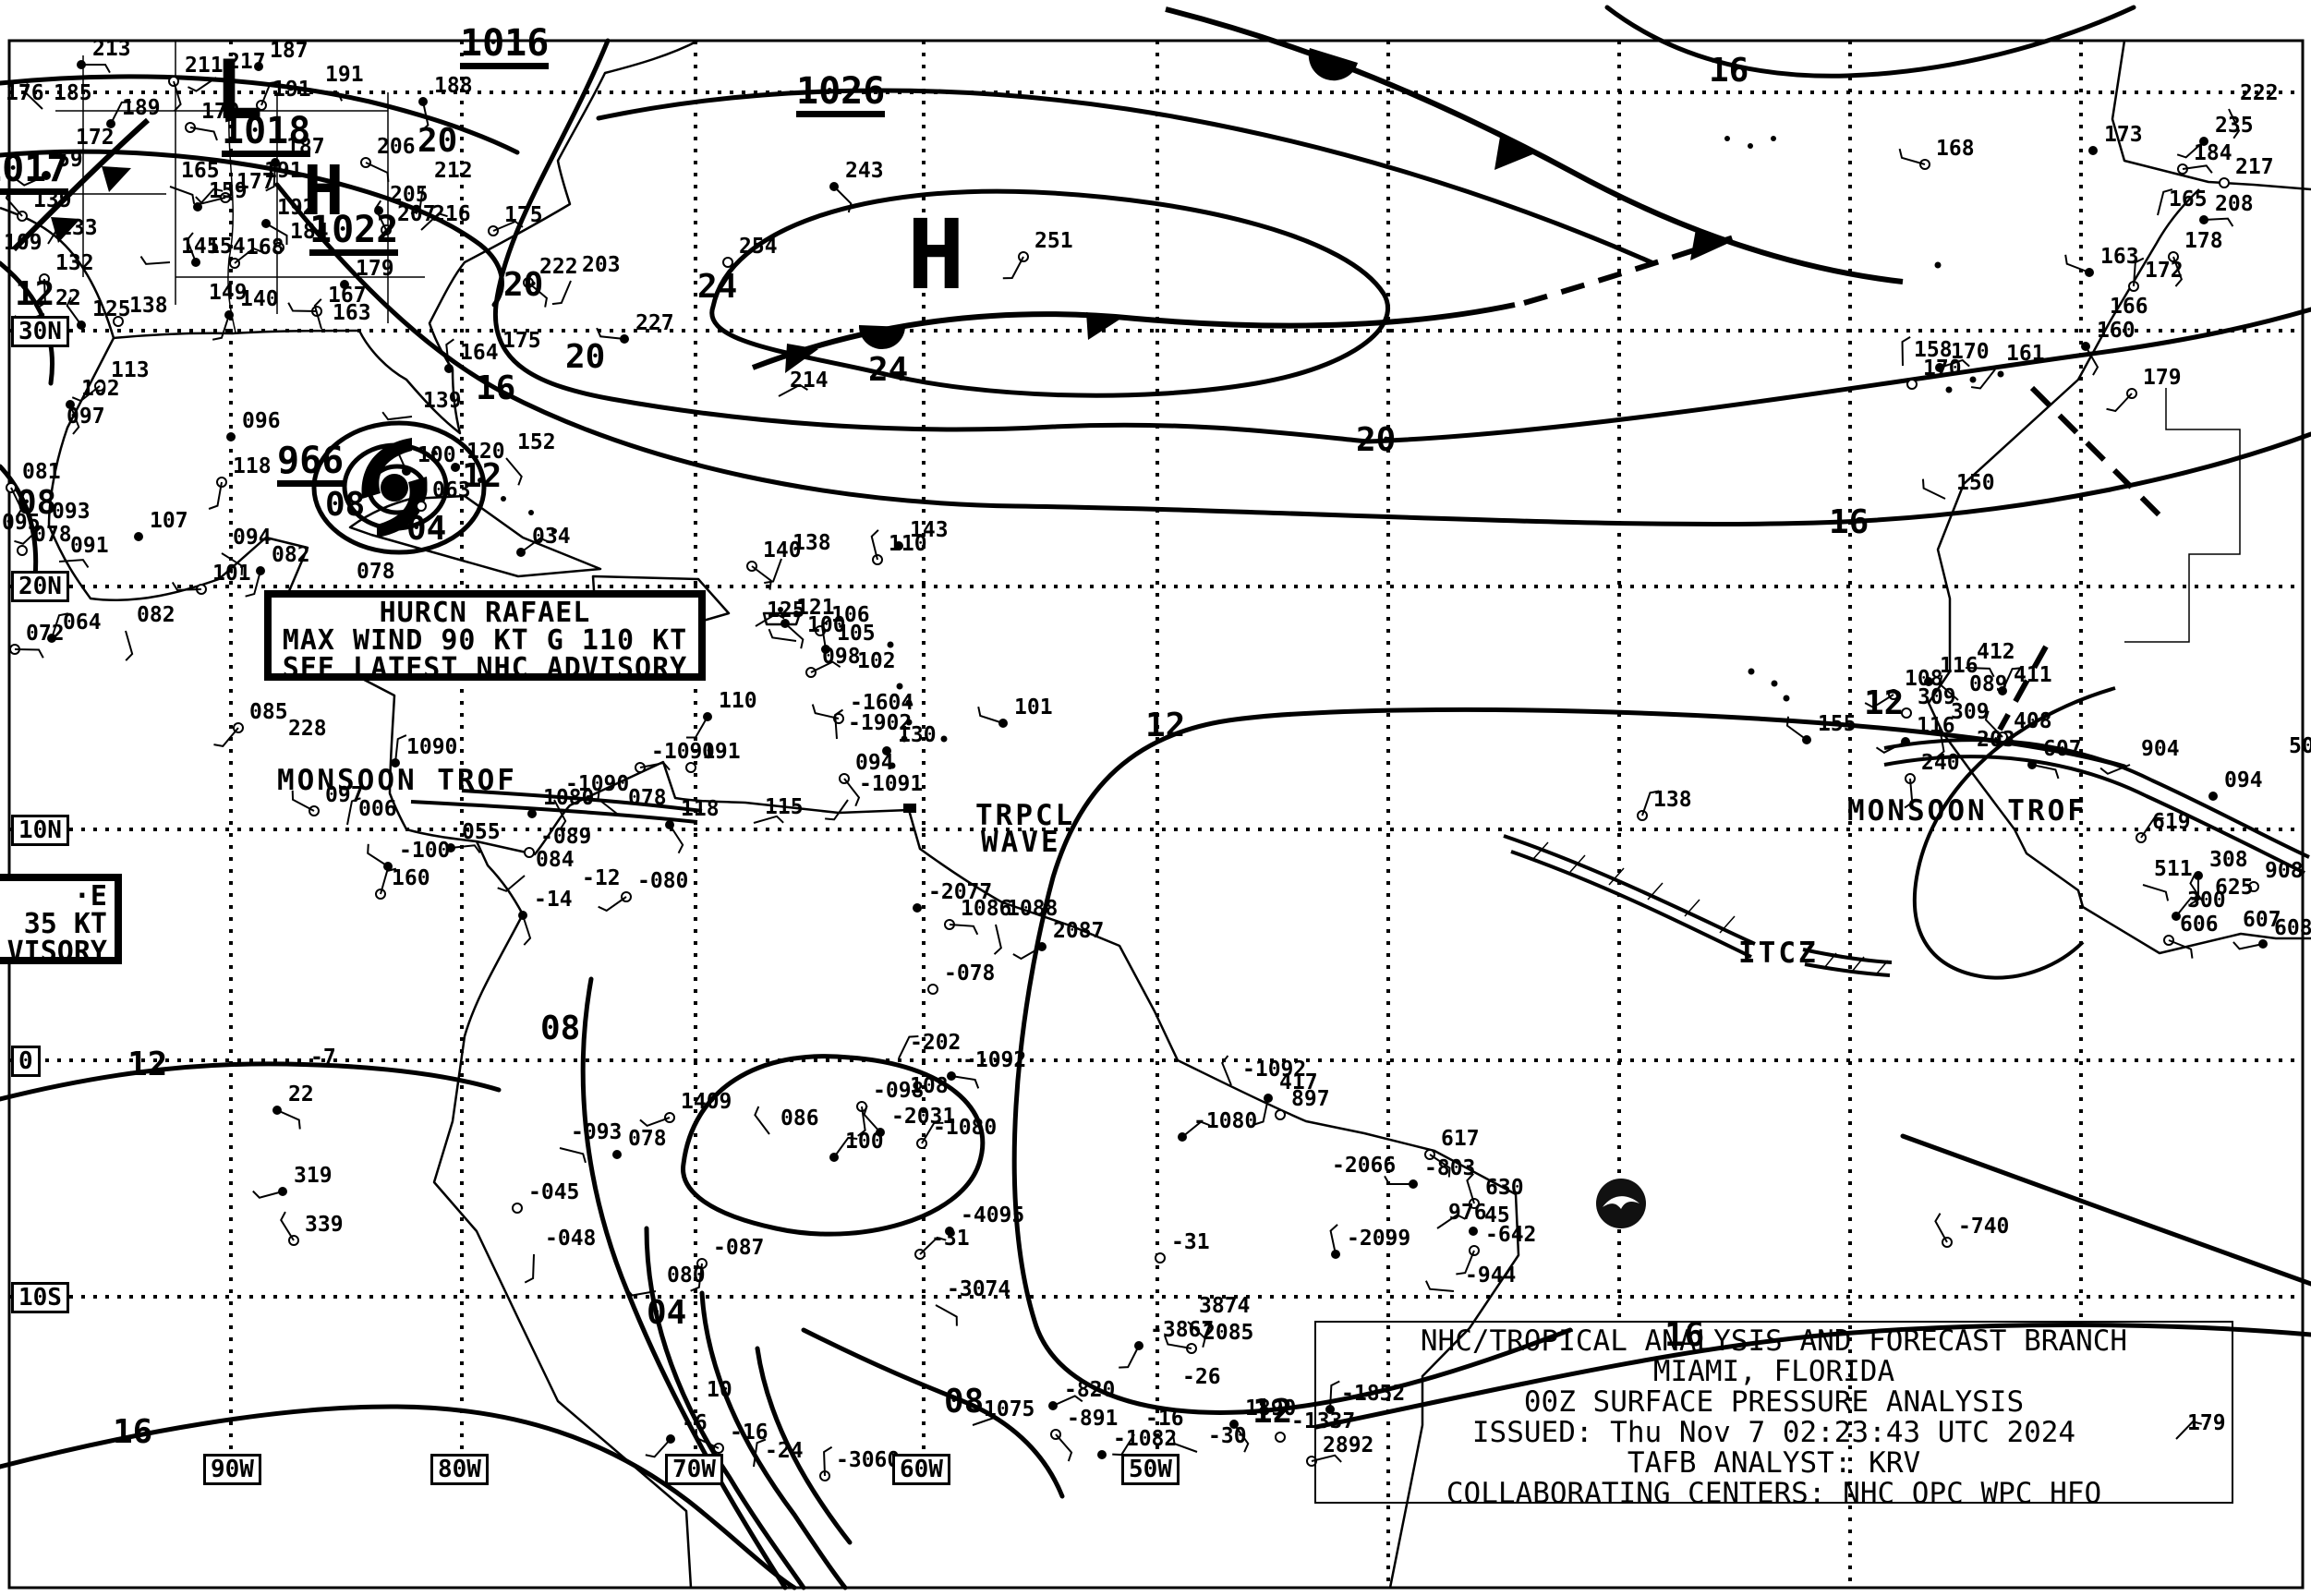 The image size is (2311, 1596). What do you see at coordinates (965, 1128) in the screenshot?
I see `station-value: -1080` at bounding box center [965, 1128].